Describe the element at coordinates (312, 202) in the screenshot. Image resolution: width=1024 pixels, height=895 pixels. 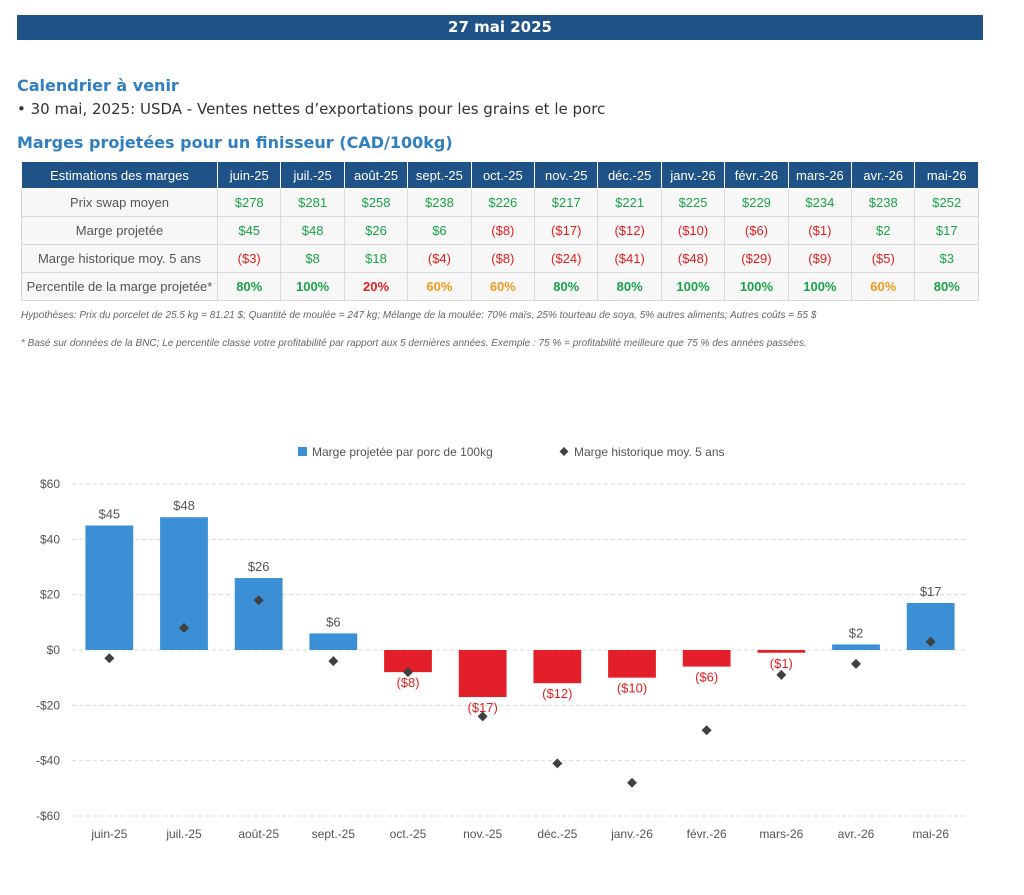
I see `table-cell: $281` at that location.